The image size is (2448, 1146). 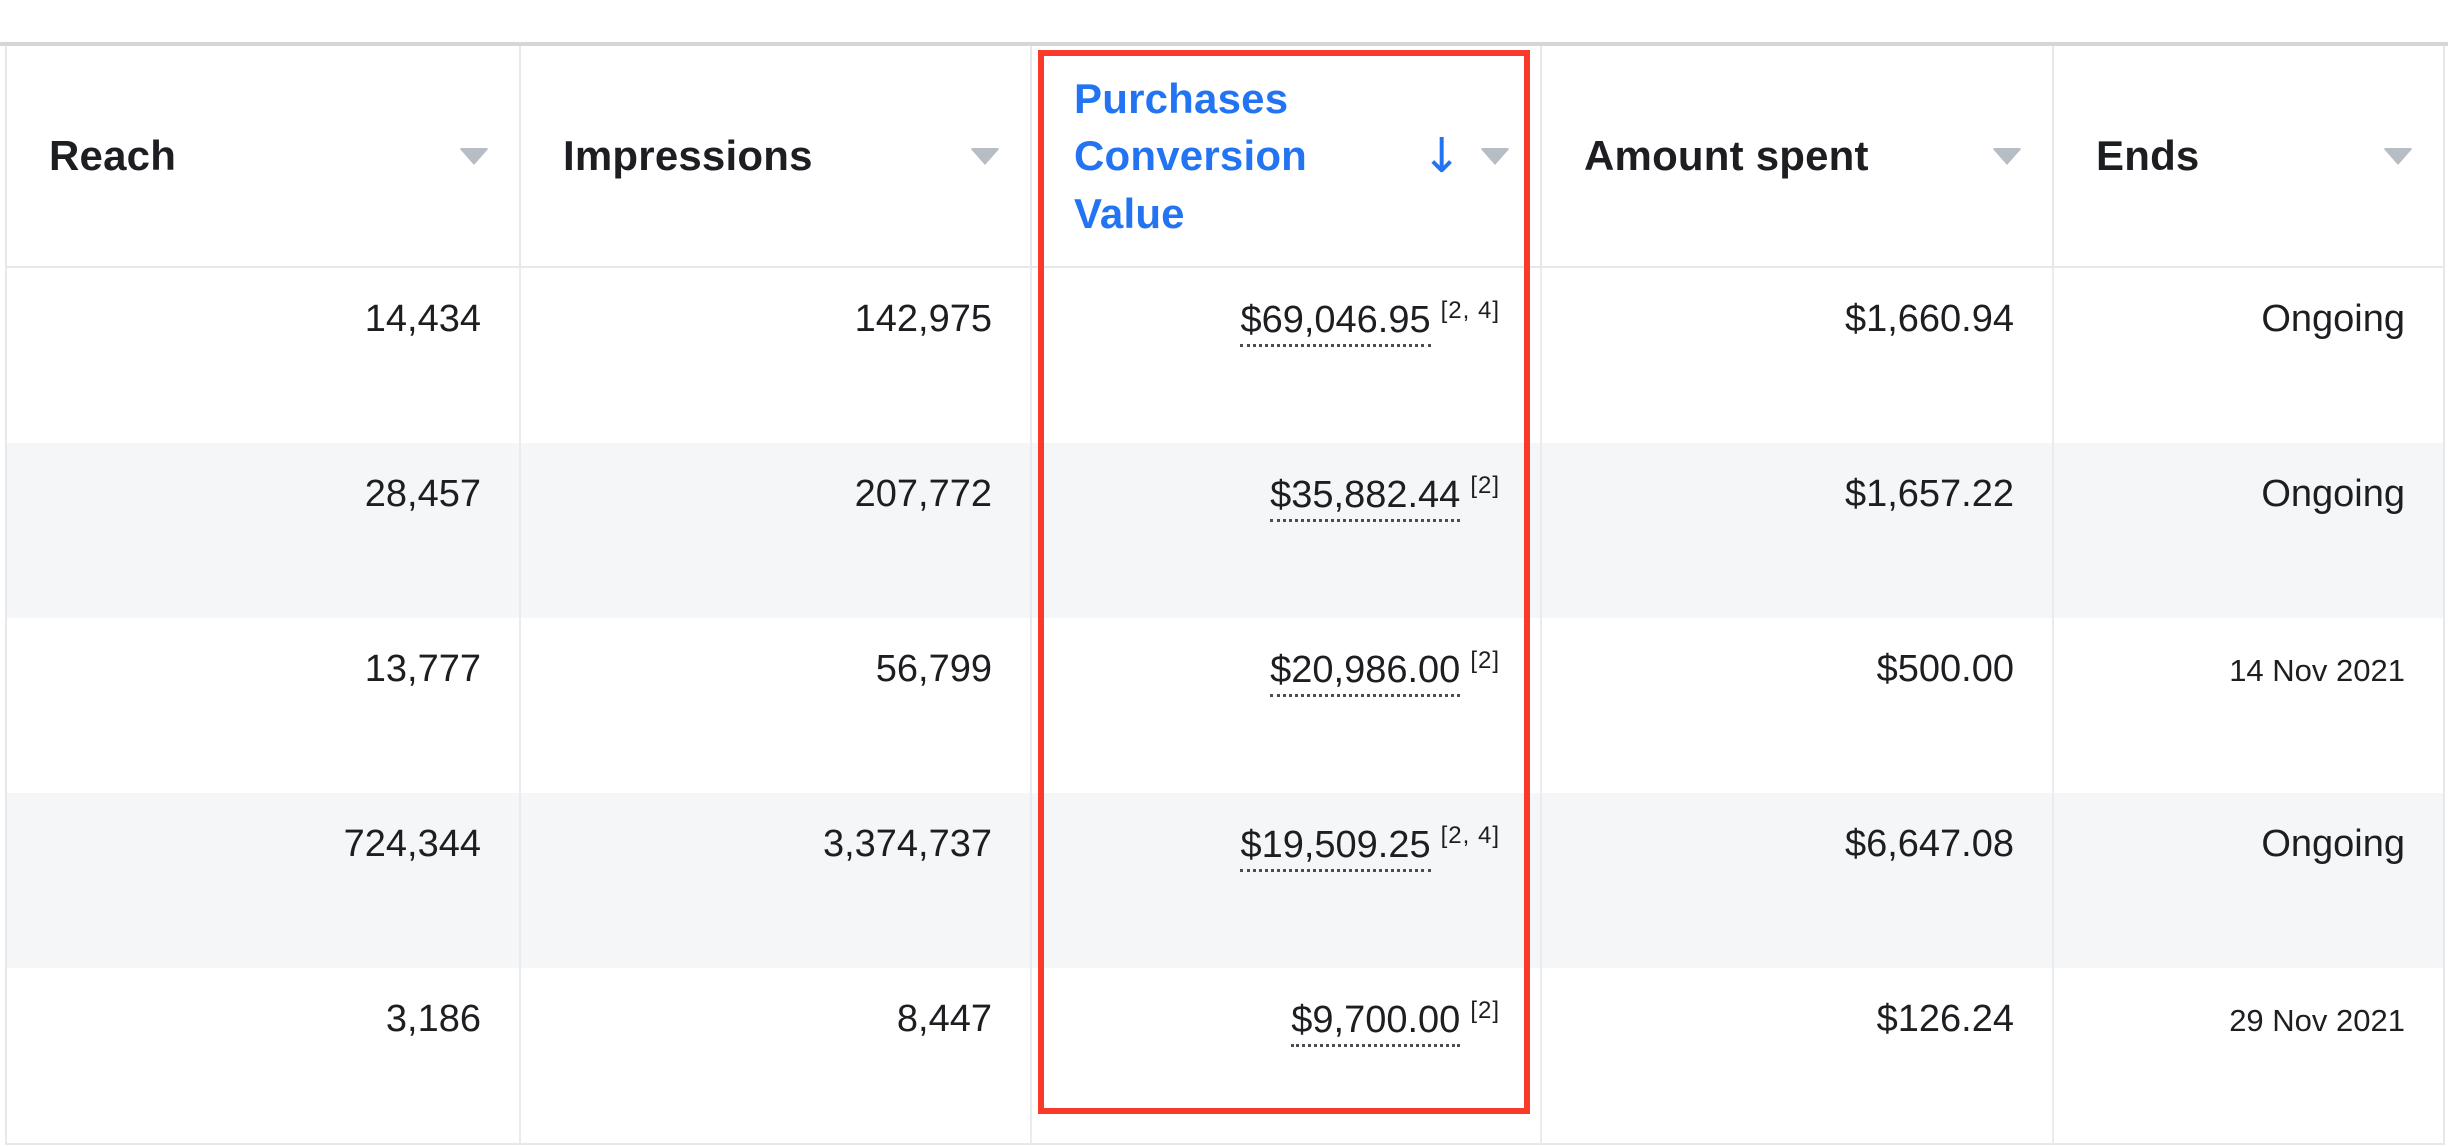 I want to click on column-label: Amount spent, so click(x=1726, y=156).